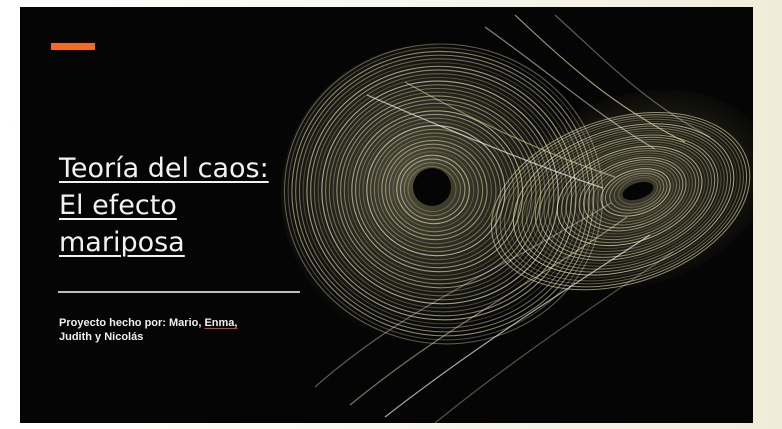 The width and height of the screenshot is (782, 429). I want to click on right-wing, so click(620, 201).